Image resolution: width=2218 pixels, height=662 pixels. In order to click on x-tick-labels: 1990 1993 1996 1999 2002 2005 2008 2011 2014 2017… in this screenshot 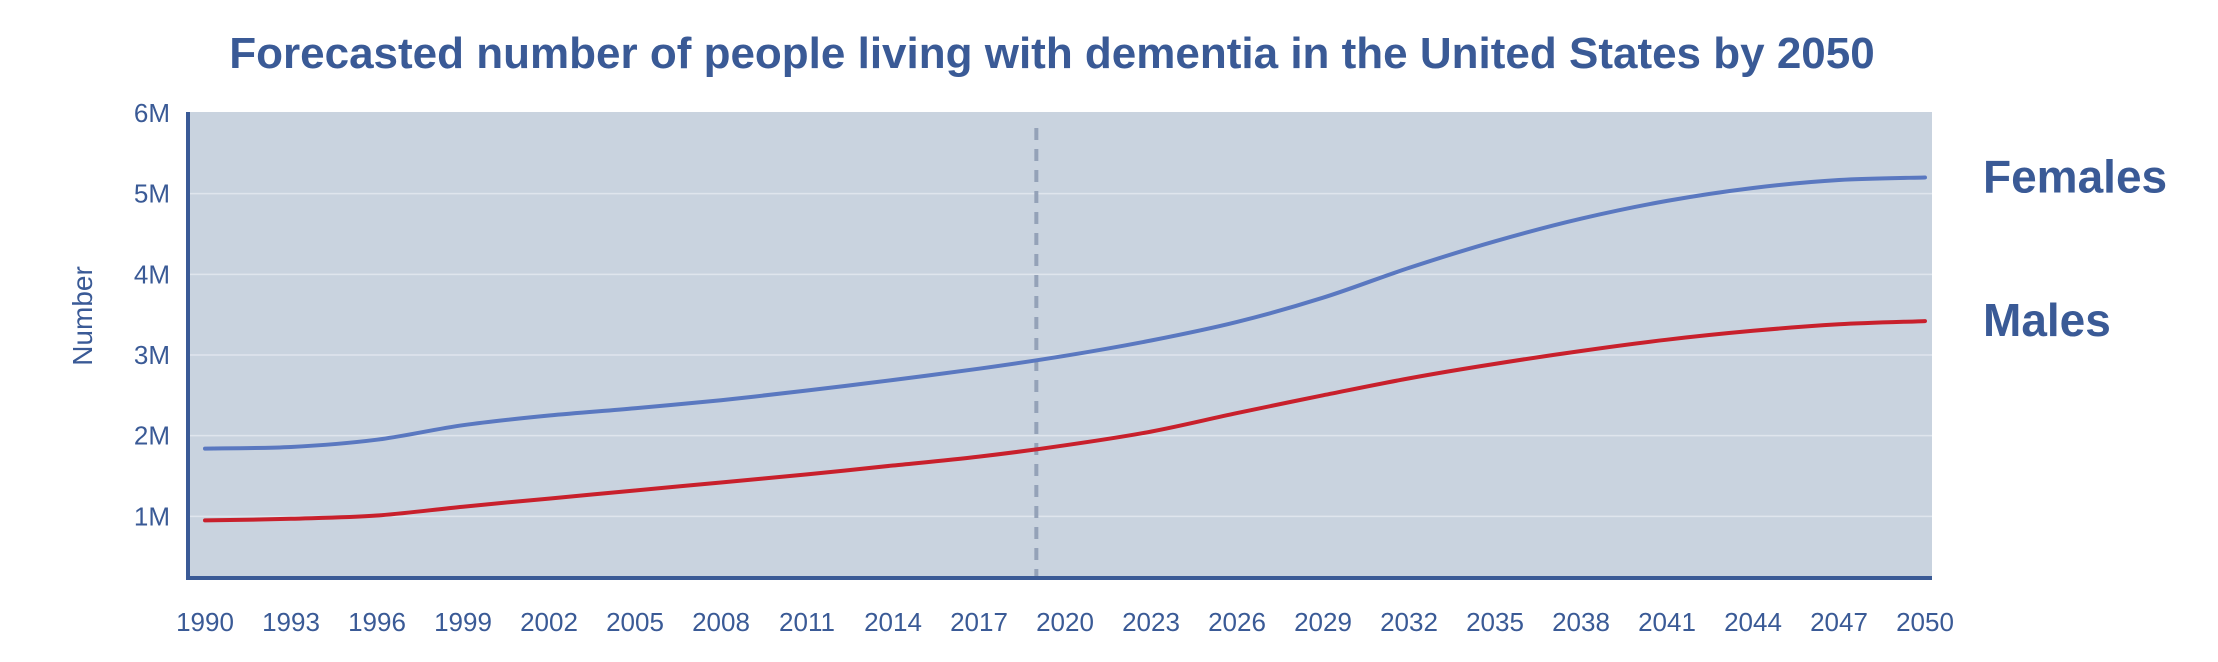, I will do `click(1065, 622)`.